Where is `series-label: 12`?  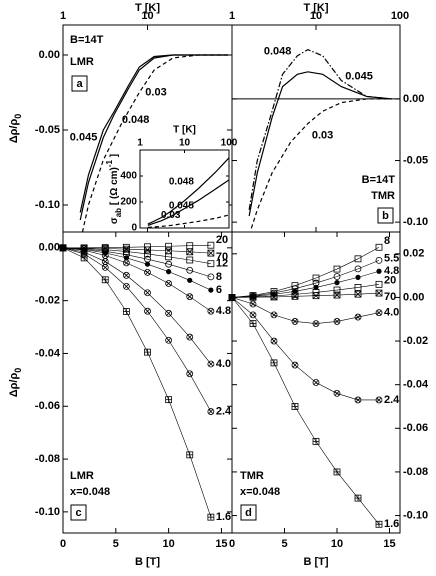 series-label: 12 is located at coordinates (222, 264).